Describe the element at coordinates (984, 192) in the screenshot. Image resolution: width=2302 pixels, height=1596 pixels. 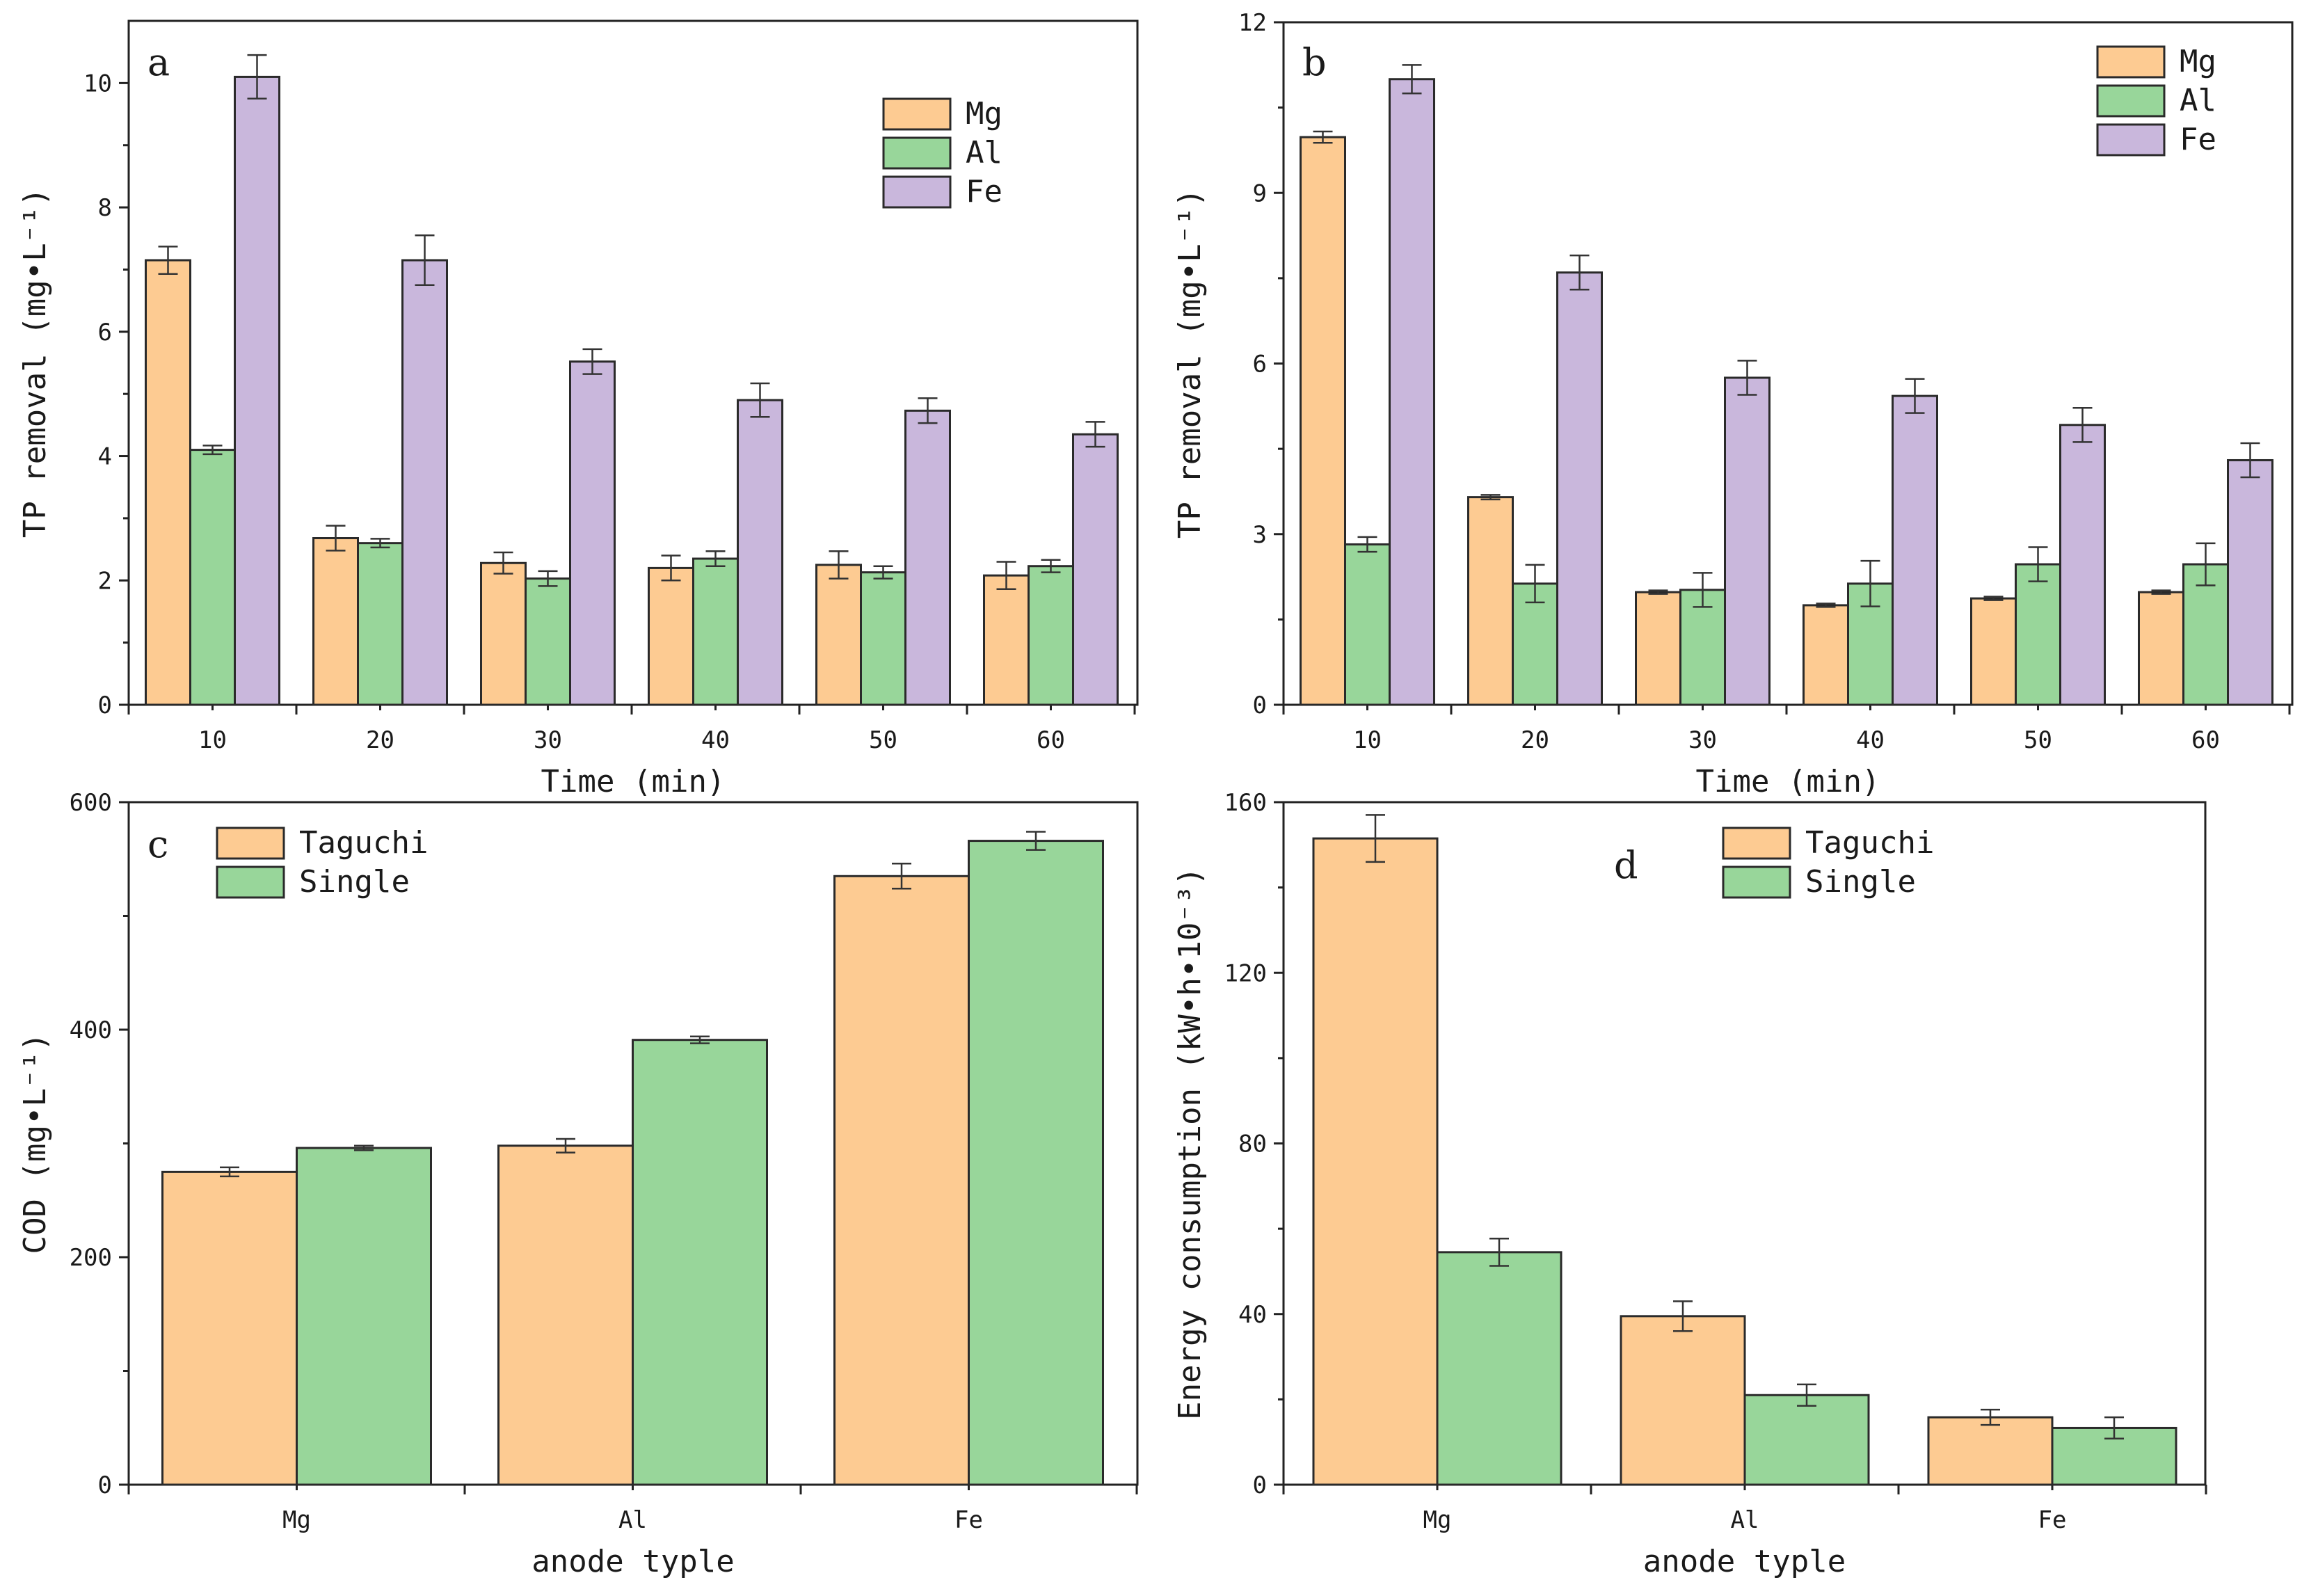
I see `legend-label-fe: Fe` at that location.